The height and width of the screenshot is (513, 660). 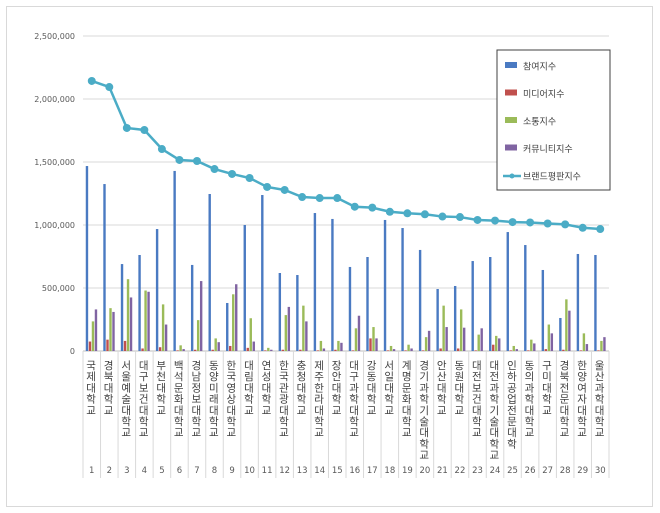 I want to click on rank-label: 16, so click(x=354, y=471).